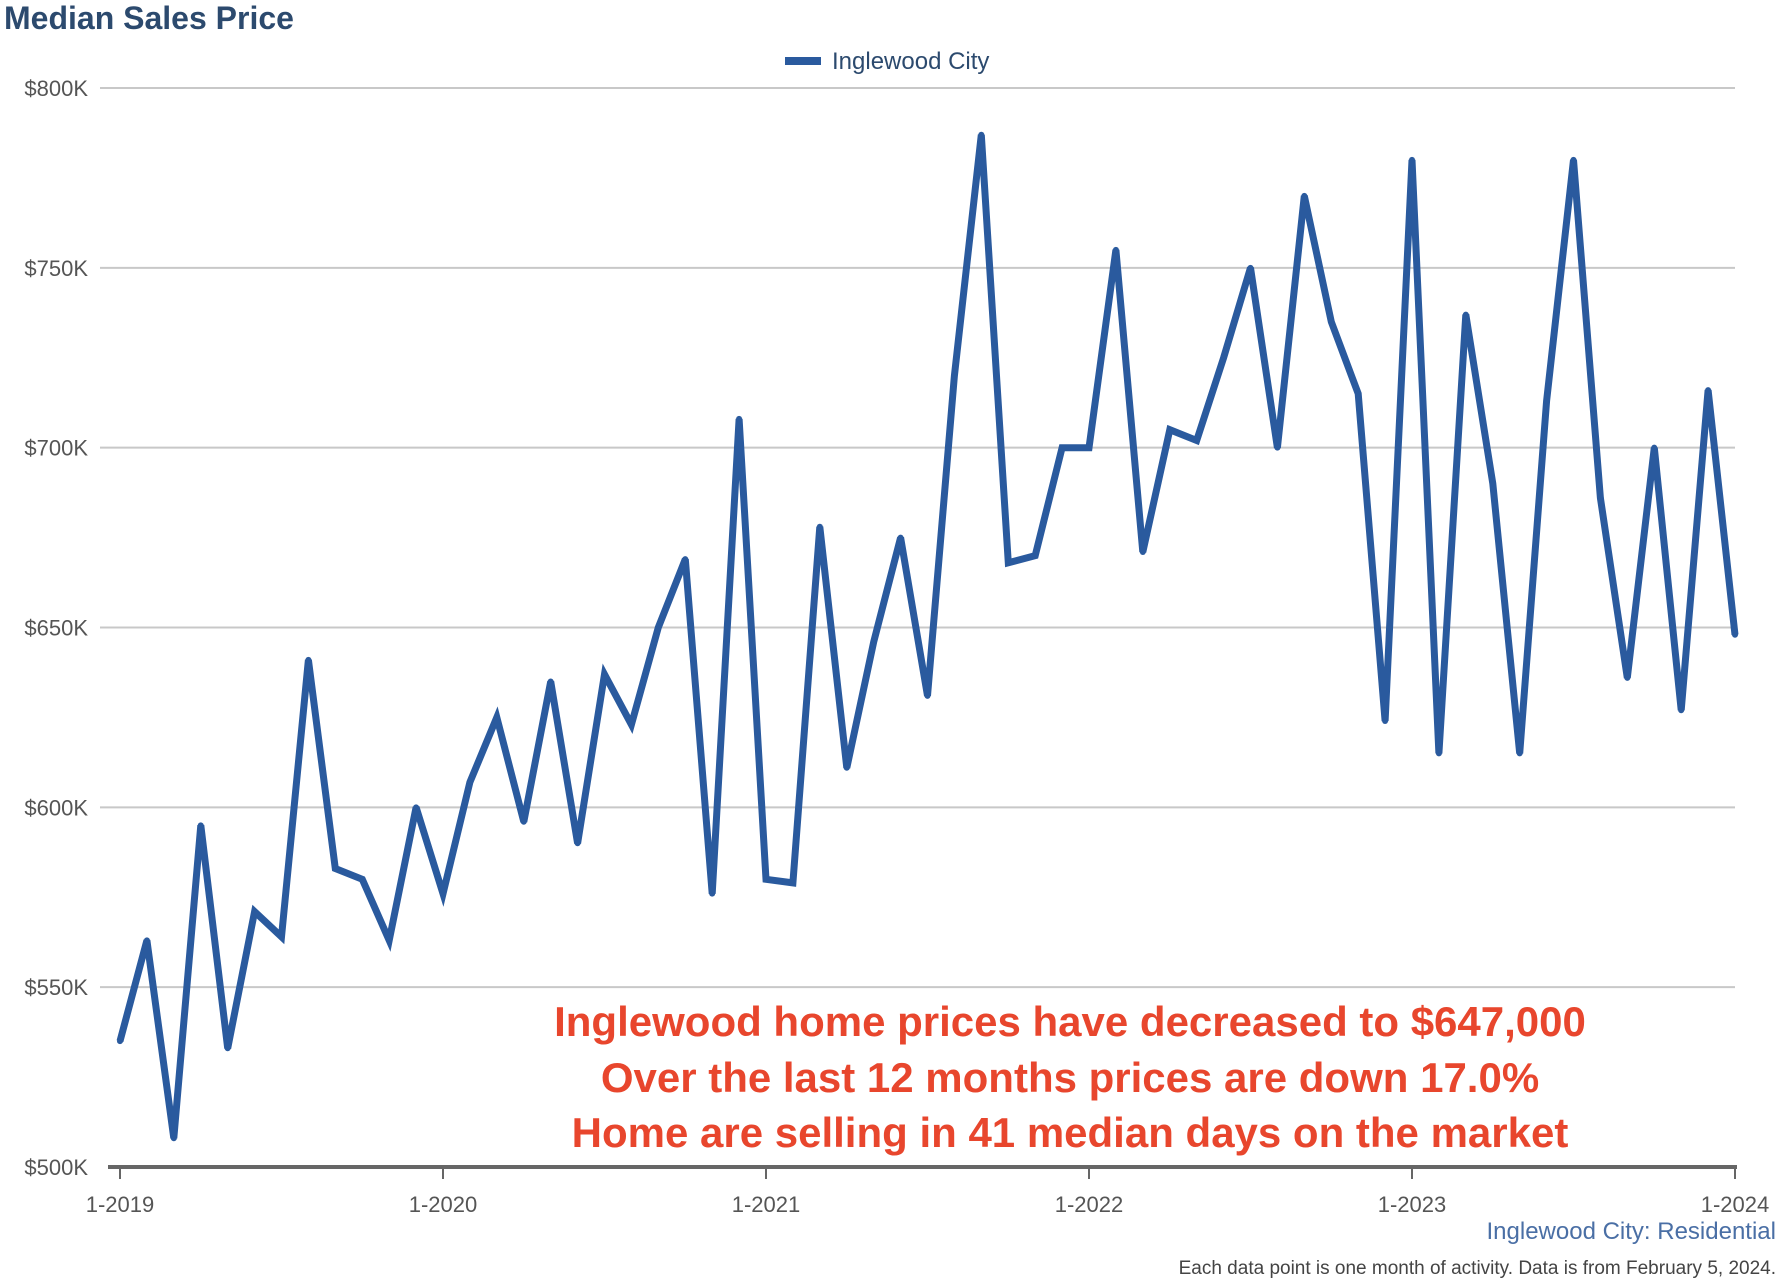 The width and height of the screenshot is (1786, 1288). I want to click on x-tick-label: 1-2023, so click(1412, 1204).